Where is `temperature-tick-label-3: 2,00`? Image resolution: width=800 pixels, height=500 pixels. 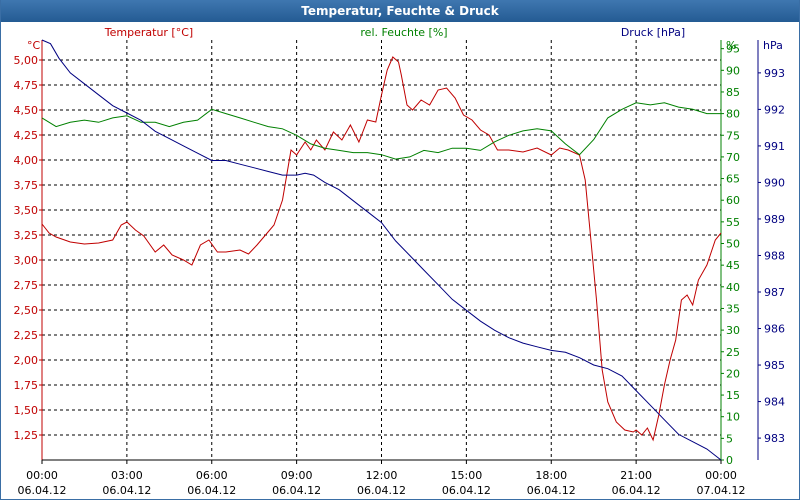
temperature-tick-label-3: 2,00 is located at coordinates (26, 360).